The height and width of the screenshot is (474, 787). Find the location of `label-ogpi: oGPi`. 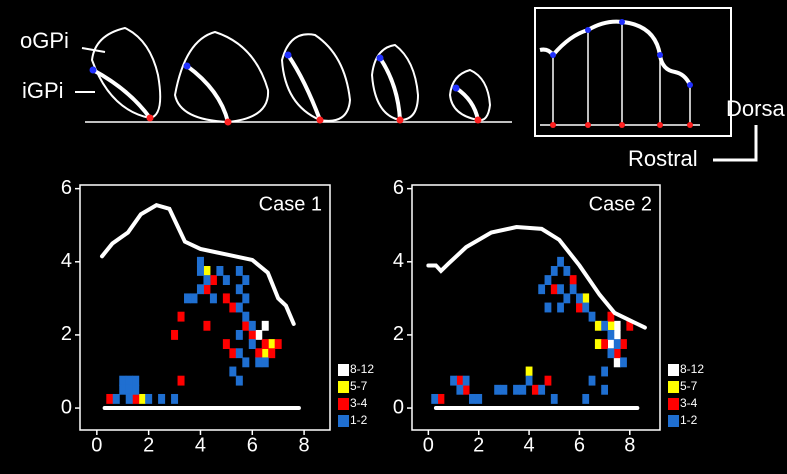

label-ogpi: oGPi is located at coordinates (44, 40).